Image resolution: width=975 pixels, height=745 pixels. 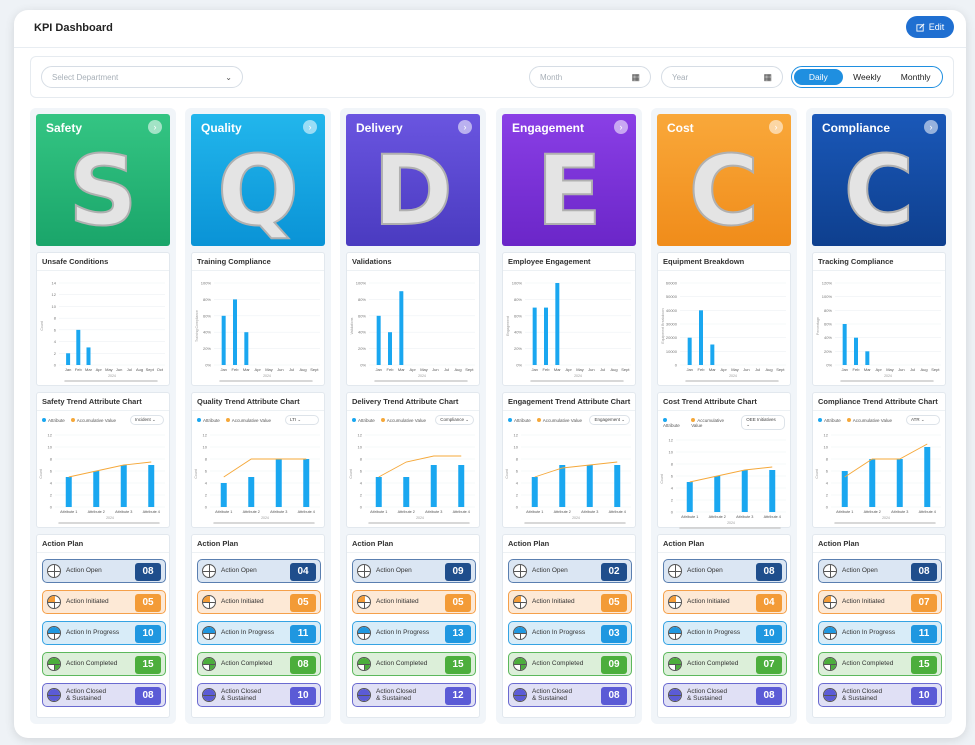 I want to click on action-row: Action In Progress 13, so click(x=414, y=633).